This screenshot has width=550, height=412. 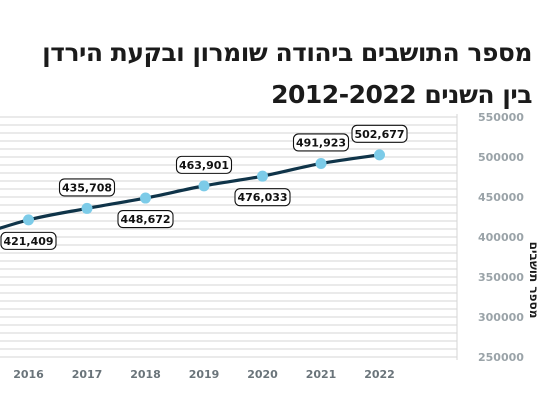 What do you see at coordinates (262, 374) in the screenshot?
I see `x-tick-label: 2020` at bounding box center [262, 374].